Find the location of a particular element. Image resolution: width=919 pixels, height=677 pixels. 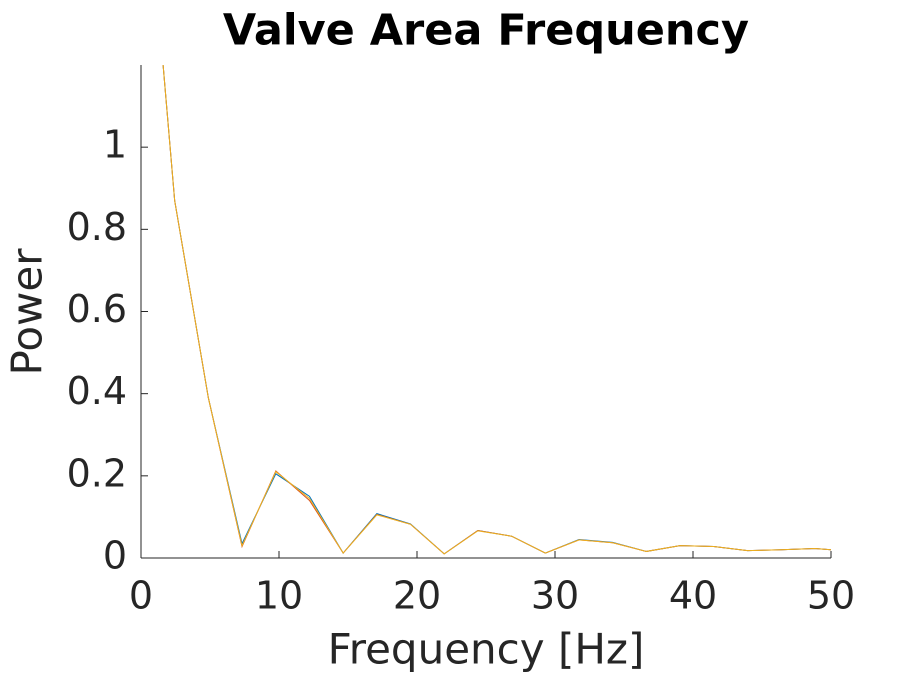

y-tick-label: 1 is located at coordinates (115, 145).